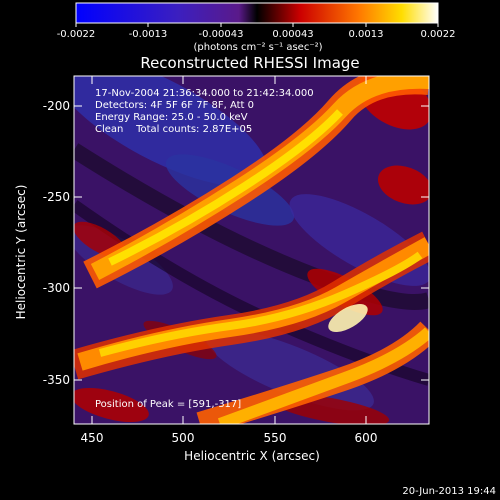 The height and width of the screenshot is (500, 500). I want to click on peak-position: Position of Peak = [591,-317], so click(168, 404).